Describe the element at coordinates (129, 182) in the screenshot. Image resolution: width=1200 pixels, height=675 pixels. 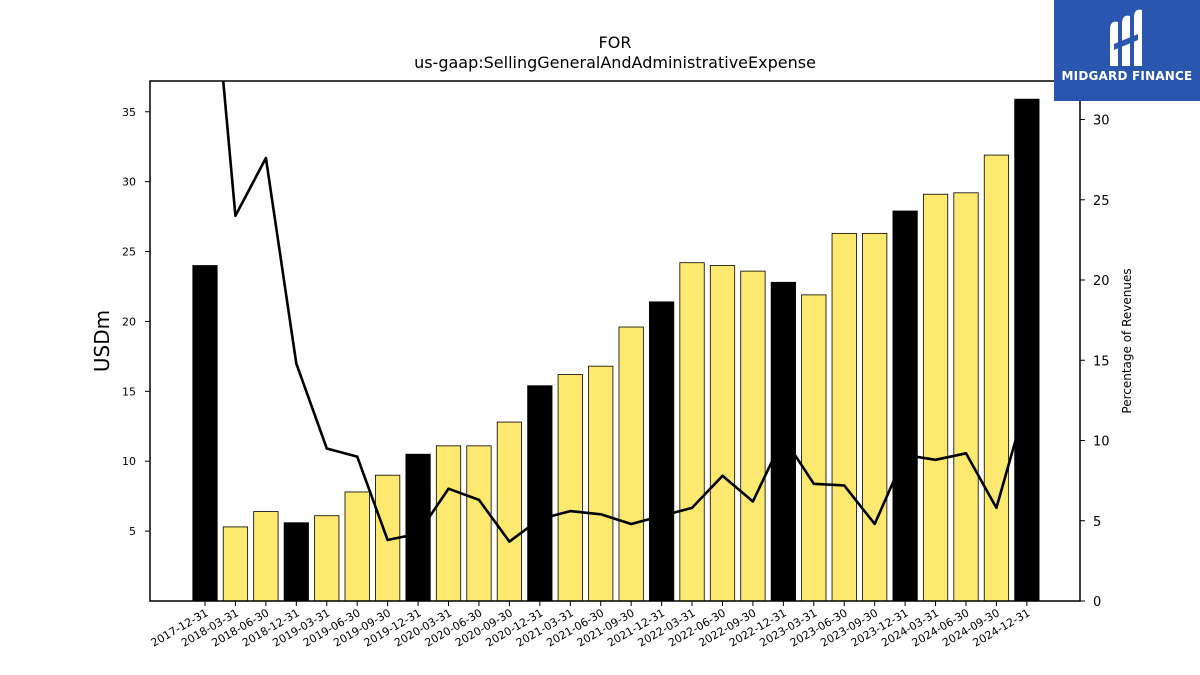
I see `y-tick-label: 30` at that location.